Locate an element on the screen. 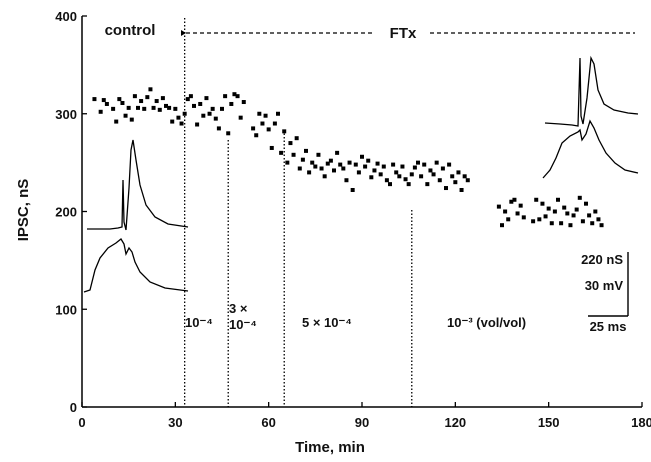 Image resolution: width=651 pixels, height=462 pixels. y-ticks: 0 100 200 300 400 is located at coordinates (71, 212).